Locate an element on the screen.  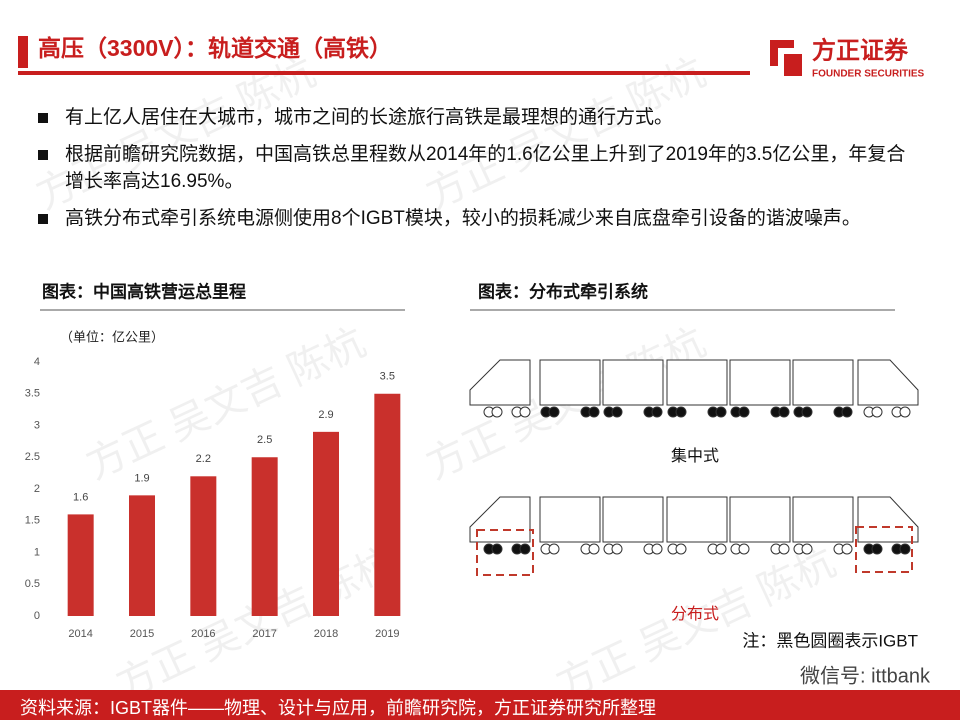
unit-label: （单位：亿公里） is located at coordinates (112, 336).